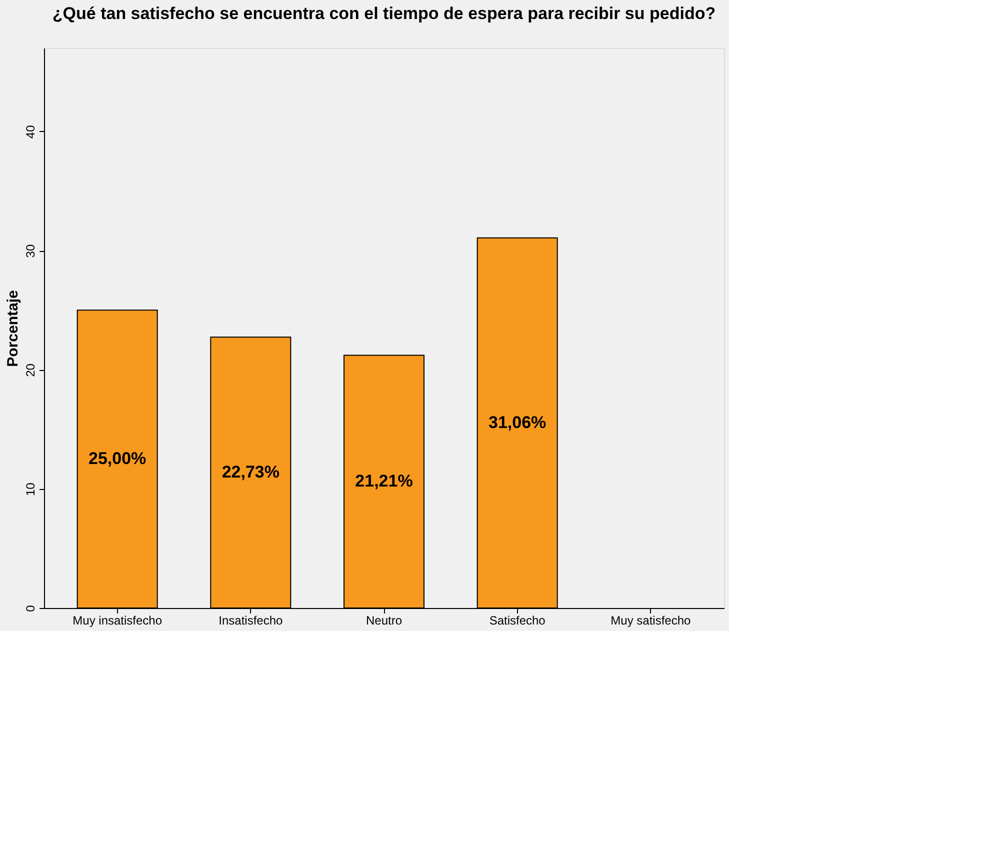 The image size is (990, 859). I want to click on y-tick-label: 0, so click(31, 608).